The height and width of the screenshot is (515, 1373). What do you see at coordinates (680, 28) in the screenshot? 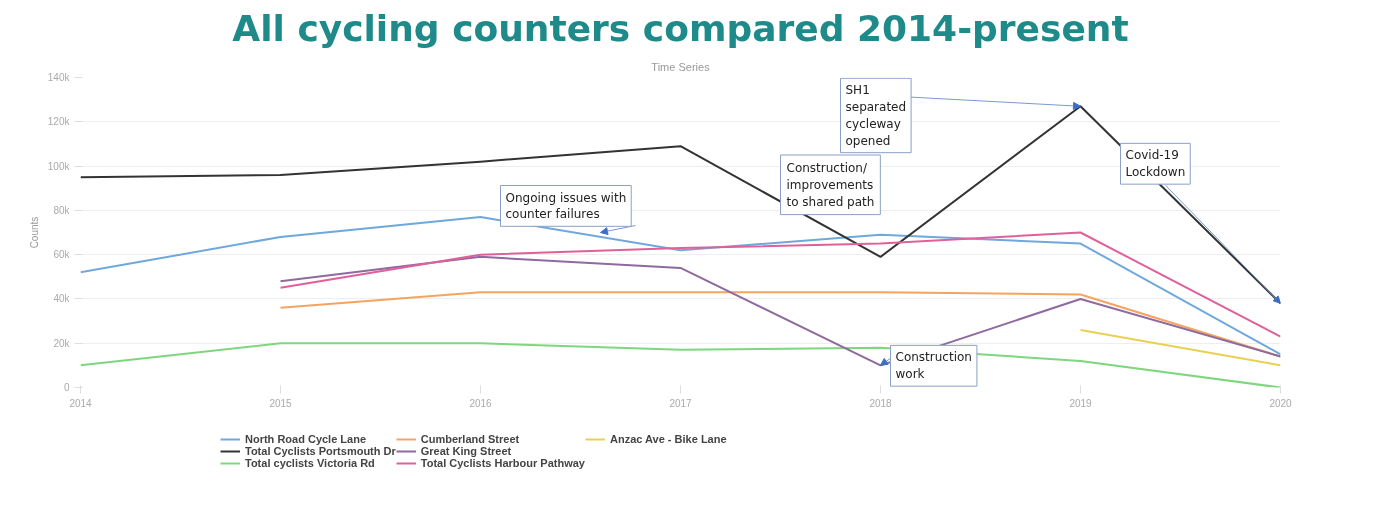
I see `chart-title: All cycling counters compared 2014-present` at bounding box center [680, 28].